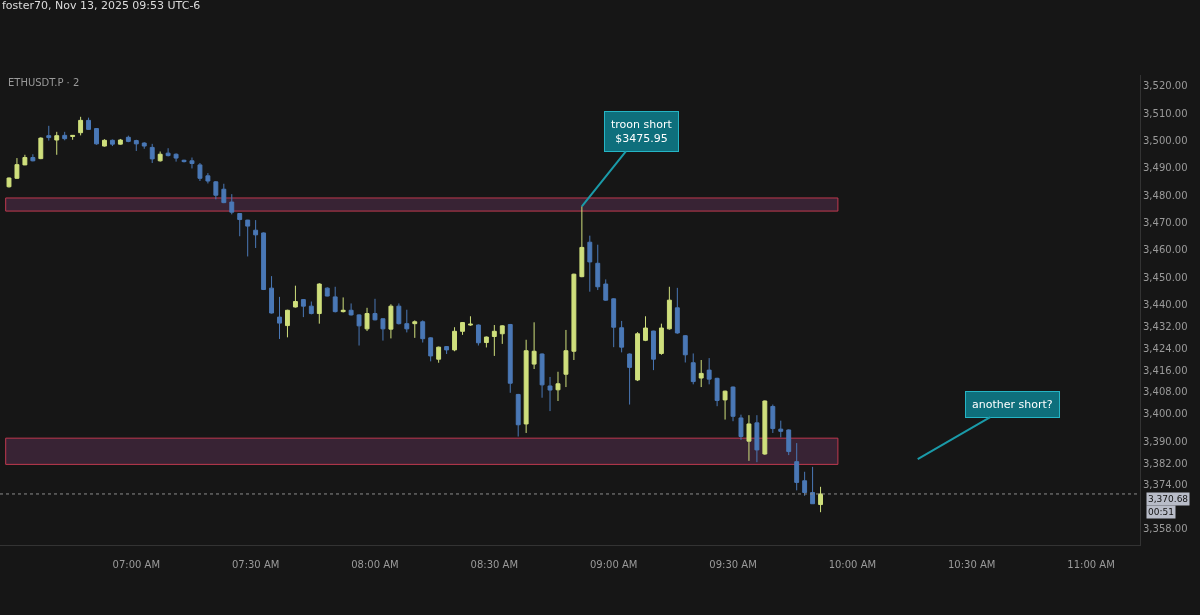  Describe the element at coordinates (1165, 250) in the screenshot. I see `y-tick-label: 3,460.00` at that location.